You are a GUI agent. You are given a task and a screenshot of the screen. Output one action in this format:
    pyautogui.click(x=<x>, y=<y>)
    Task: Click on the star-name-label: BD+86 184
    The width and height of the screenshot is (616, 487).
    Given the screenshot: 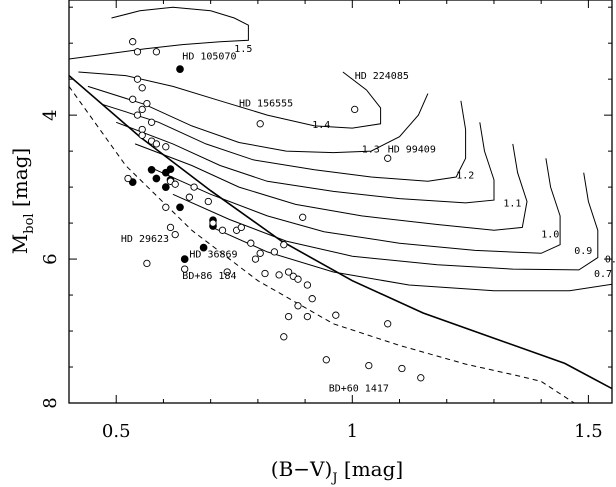 What is the action you would take?
    pyautogui.click(x=209, y=276)
    